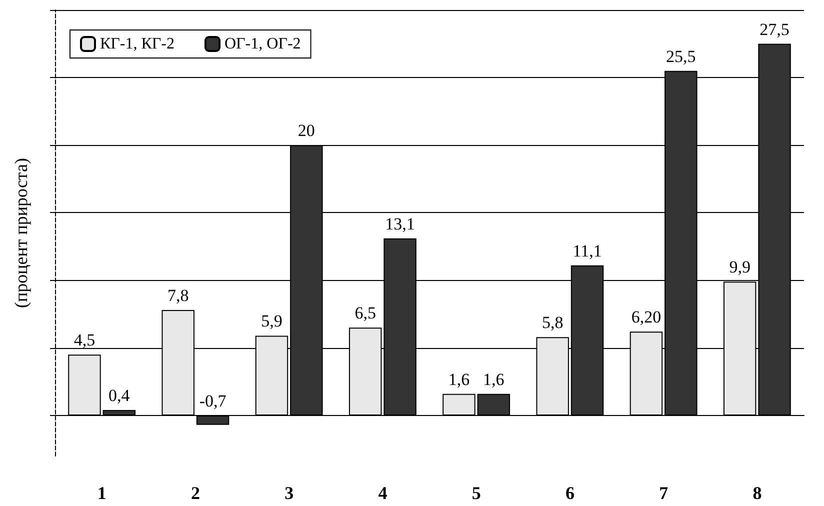  What do you see at coordinates (757, 493) in the screenshot?
I see `x-tick-label: 8` at bounding box center [757, 493].